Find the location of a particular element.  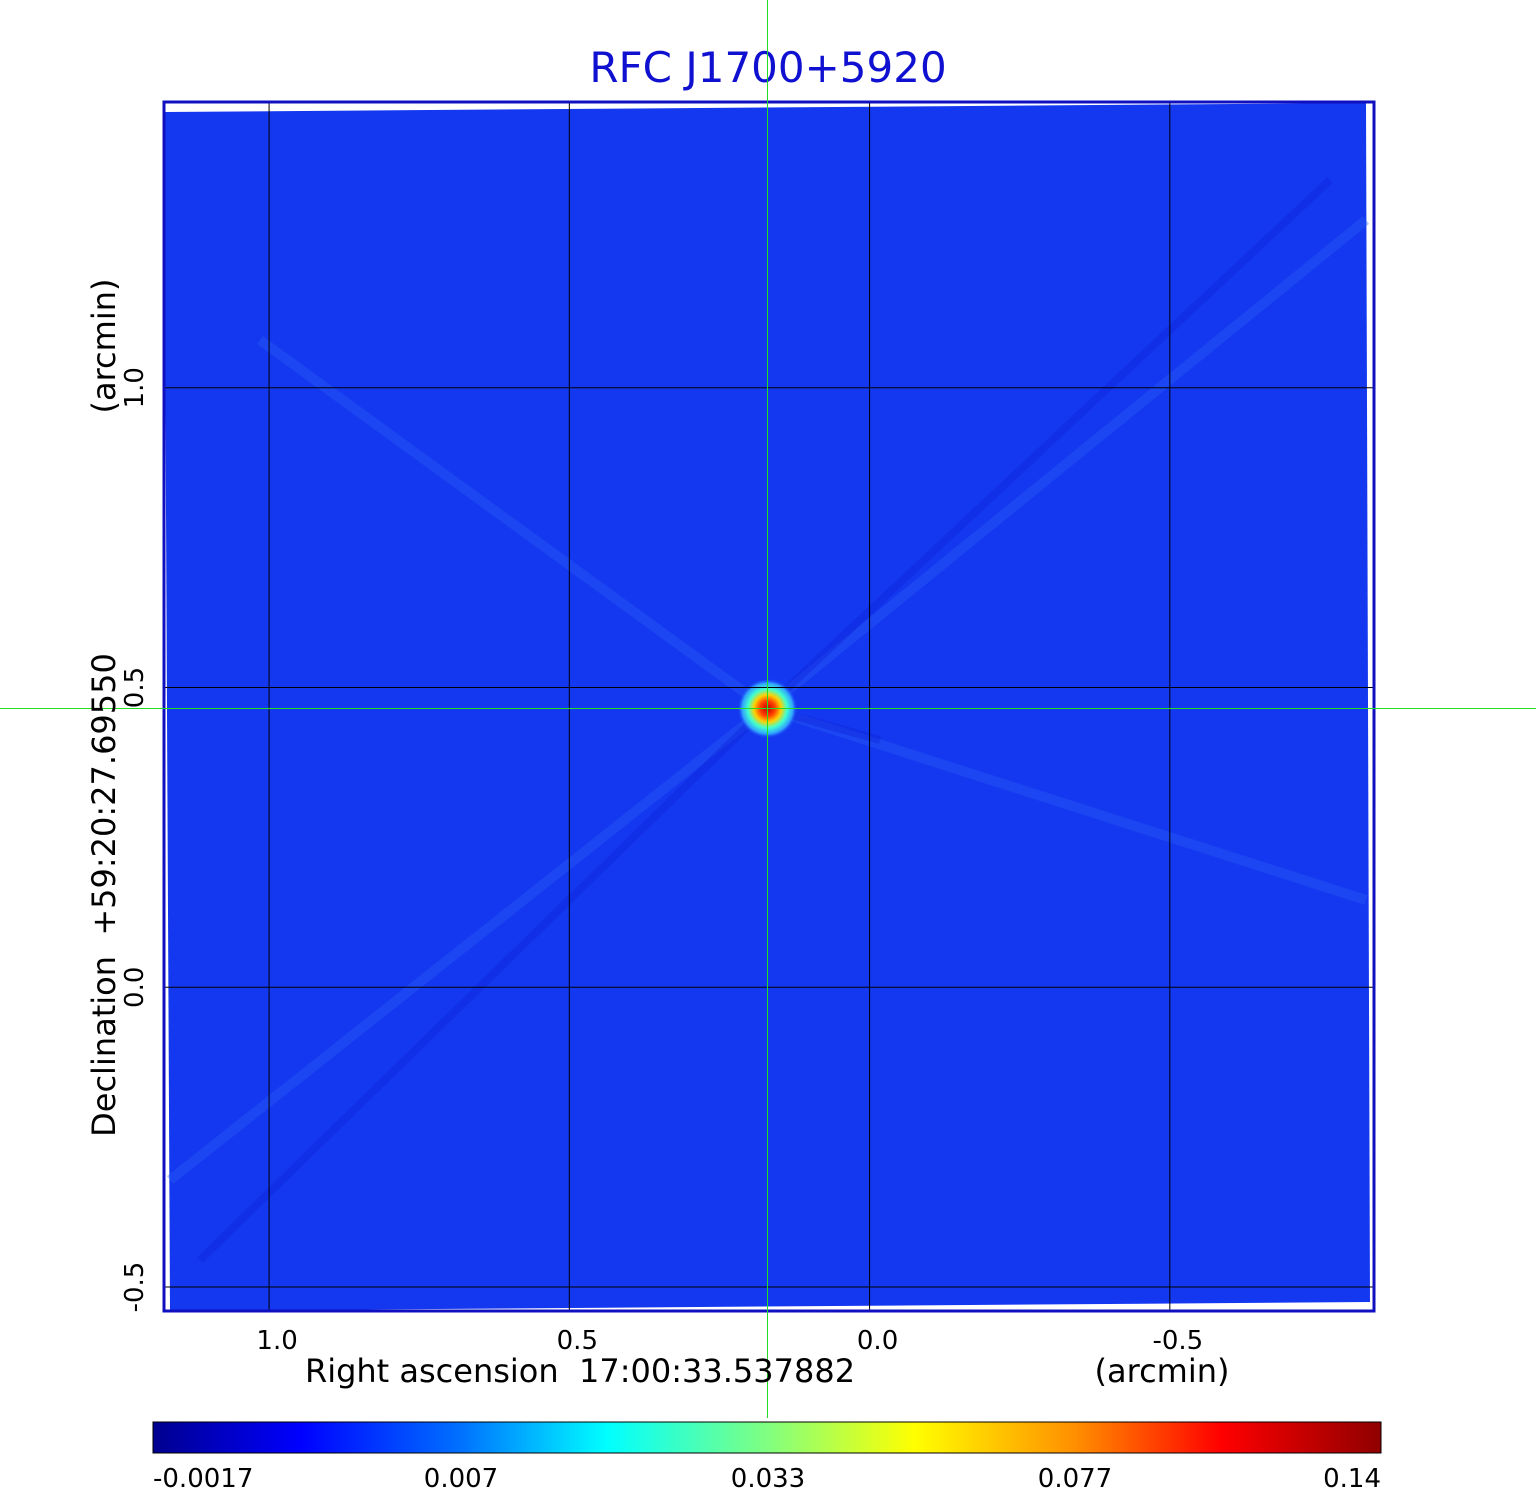

colorbar is located at coordinates (767, 1437).